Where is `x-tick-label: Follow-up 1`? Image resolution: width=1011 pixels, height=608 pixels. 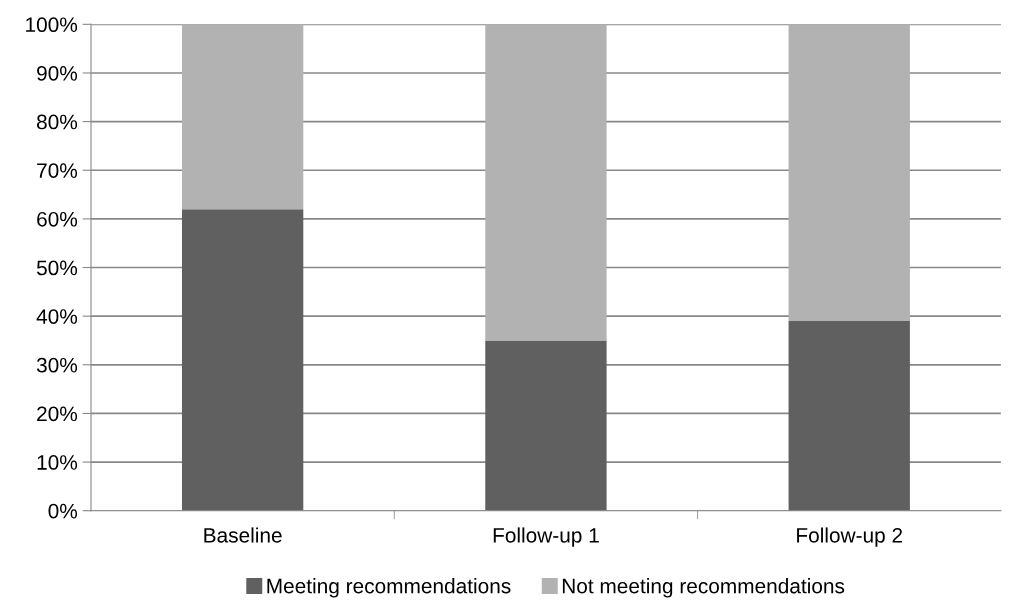 x-tick-label: Follow-up 1 is located at coordinates (546, 537).